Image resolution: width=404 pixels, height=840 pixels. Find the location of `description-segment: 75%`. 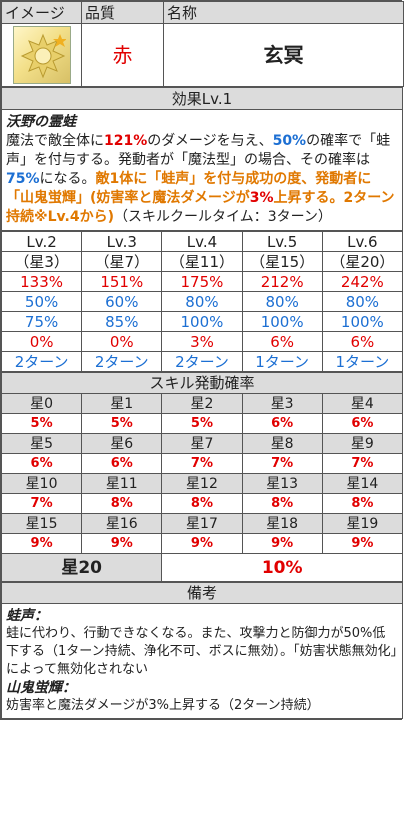

description-segment: 75% is located at coordinates (23, 179).